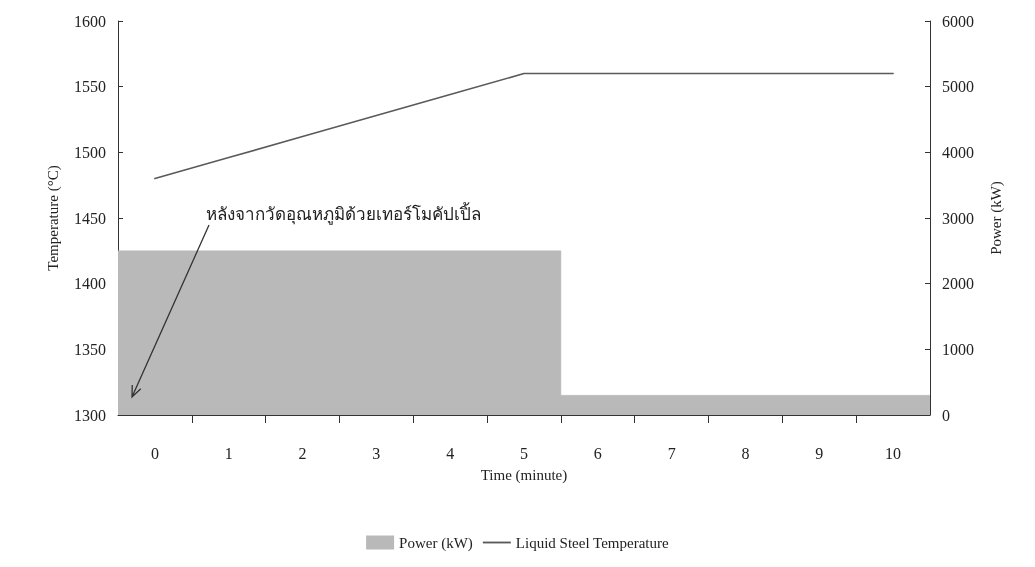 The image size is (1035, 567). Describe the element at coordinates (996, 218) in the screenshot. I see `y2-axis-title: Power (kW)` at that location.